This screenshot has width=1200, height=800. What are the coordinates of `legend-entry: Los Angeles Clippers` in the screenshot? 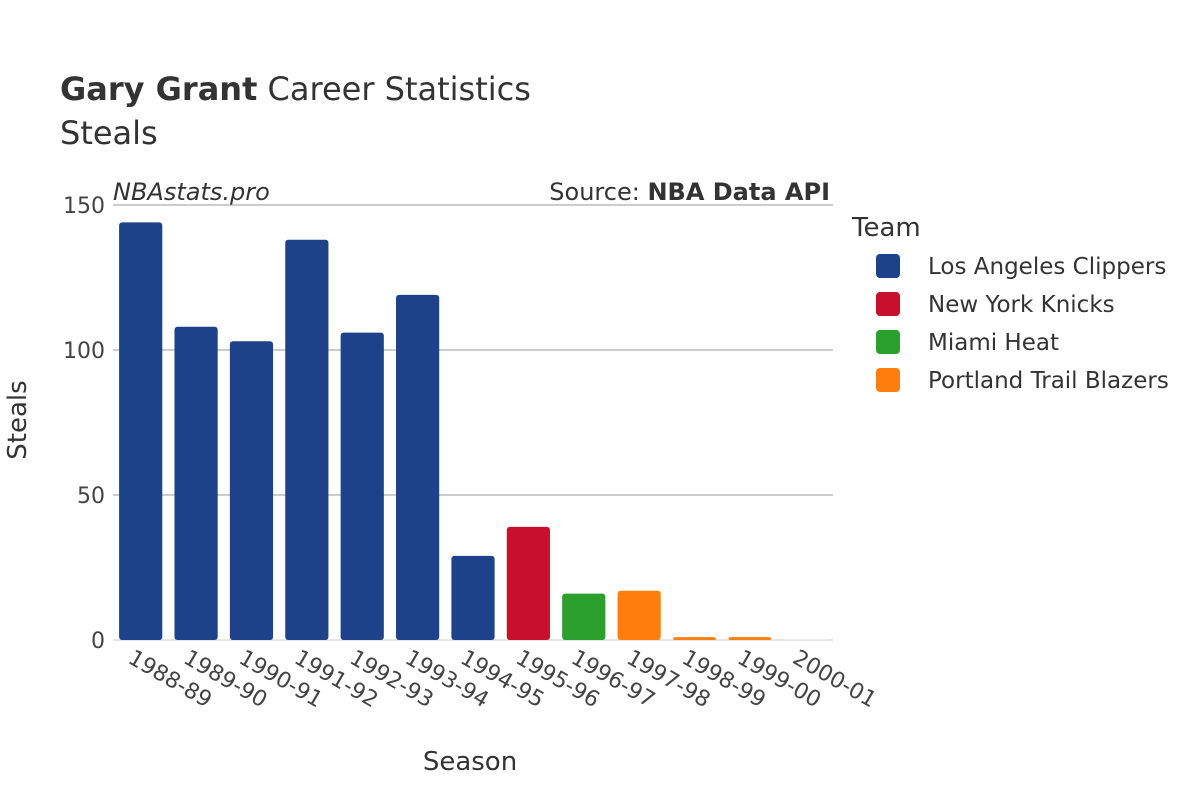 It's located at (1047, 267).